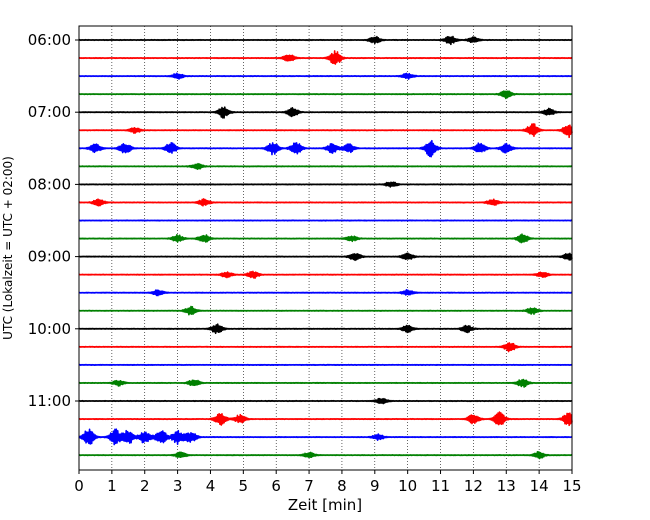  I want to click on x-tick-label: 12, so click(473, 486).